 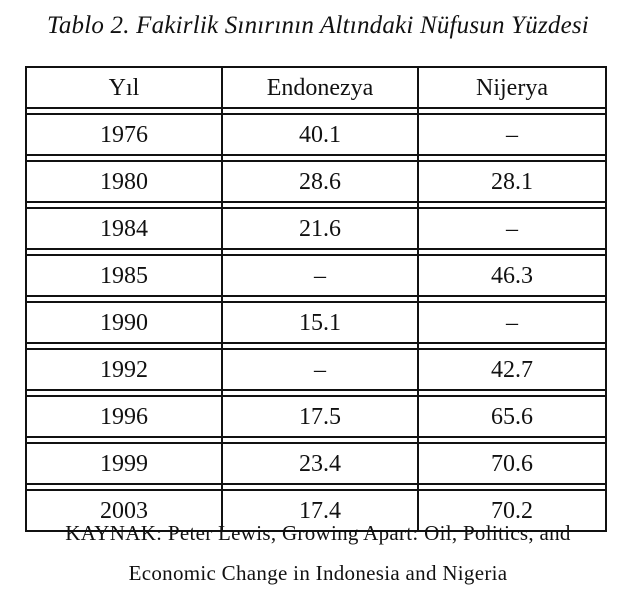 What do you see at coordinates (320, 87) in the screenshot?
I see `header-indonesia: Endonezya` at bounding box center [320, 87].